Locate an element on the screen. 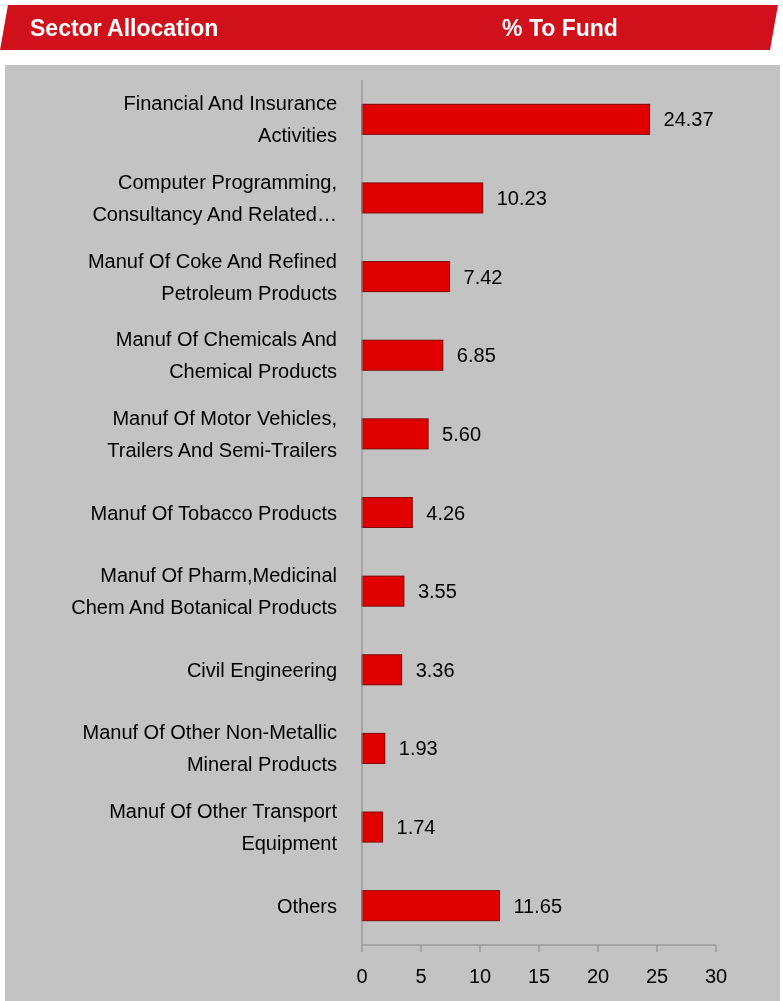  y-tick-label: Civil Engineering is located at coordinates (261, 669).